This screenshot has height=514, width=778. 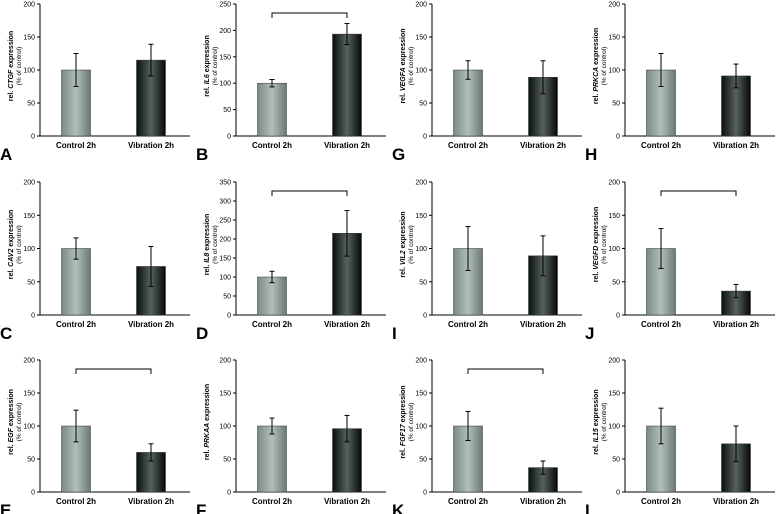 What do you see at coordinates (398, 154) in the screenshot?
I see `panel-letter: G` at bounding box center [398, 154].